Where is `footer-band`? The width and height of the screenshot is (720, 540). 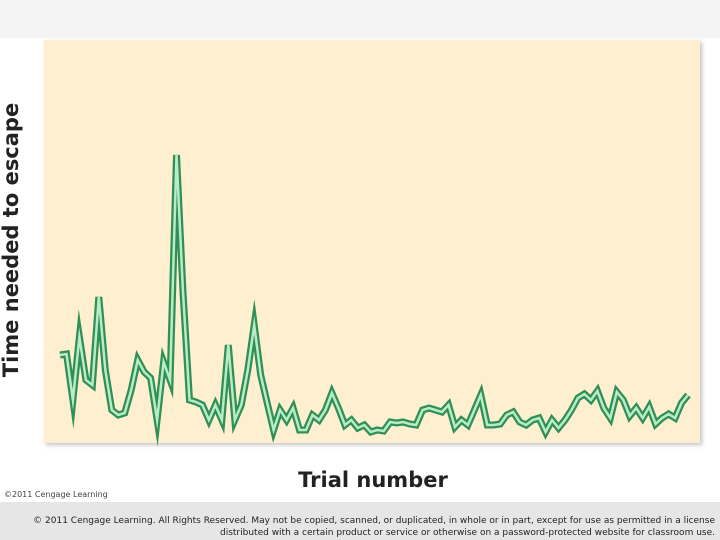 footer-band is located at coordinates (360, 521).